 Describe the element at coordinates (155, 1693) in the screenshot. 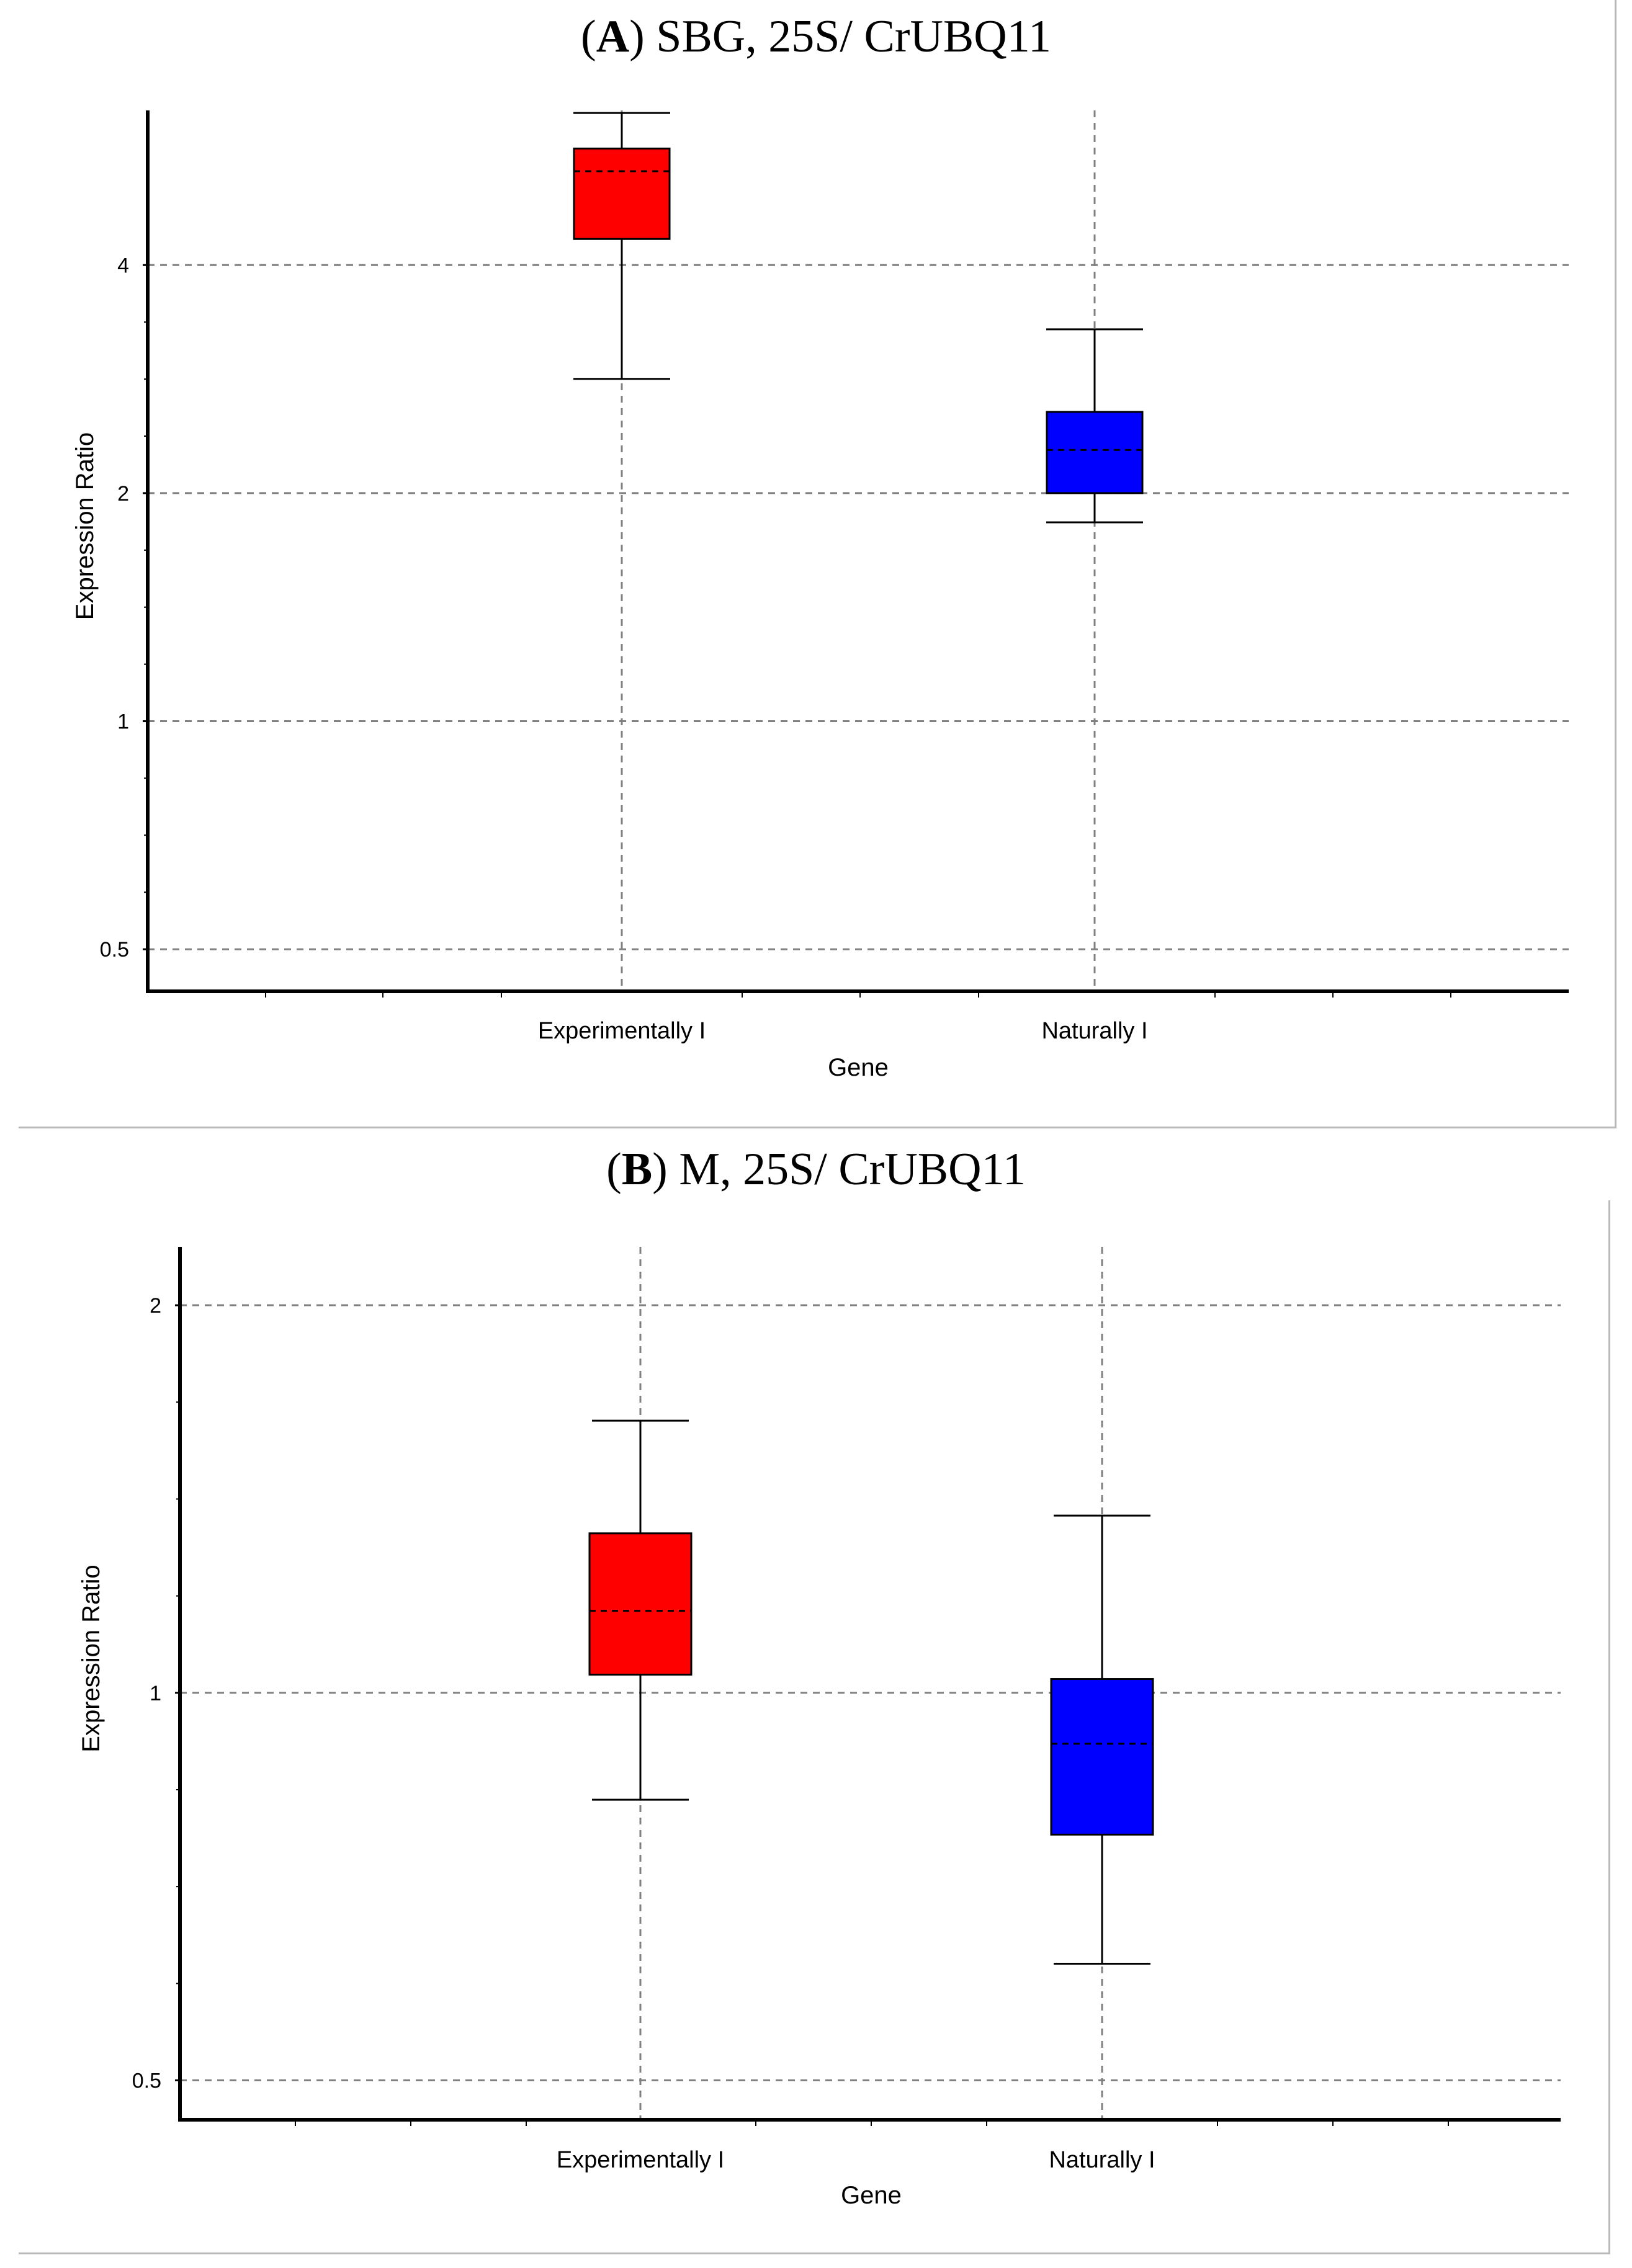

I see `panel-b-ytick-label: 1` at that location.